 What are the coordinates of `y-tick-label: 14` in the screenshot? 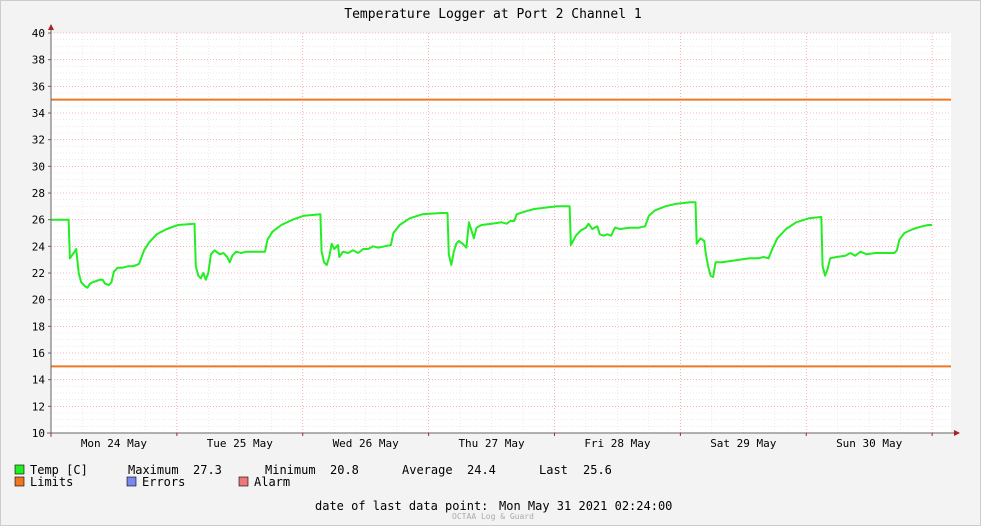 It's located at (39, 380).